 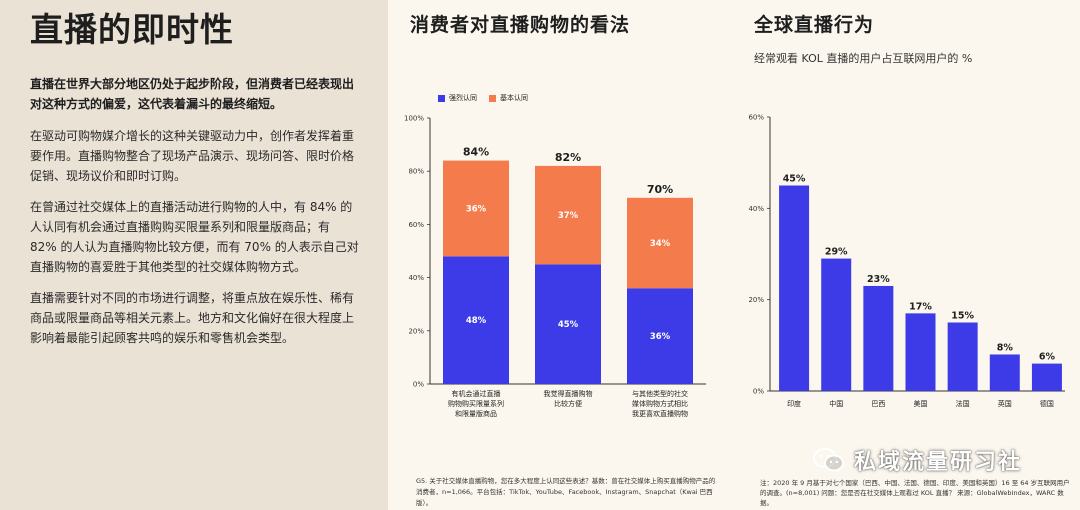 What do you see at coordinates (132, 29) in the screenshot?
I see `page-title: 直播的即时性` at bounding box center [132, 29].